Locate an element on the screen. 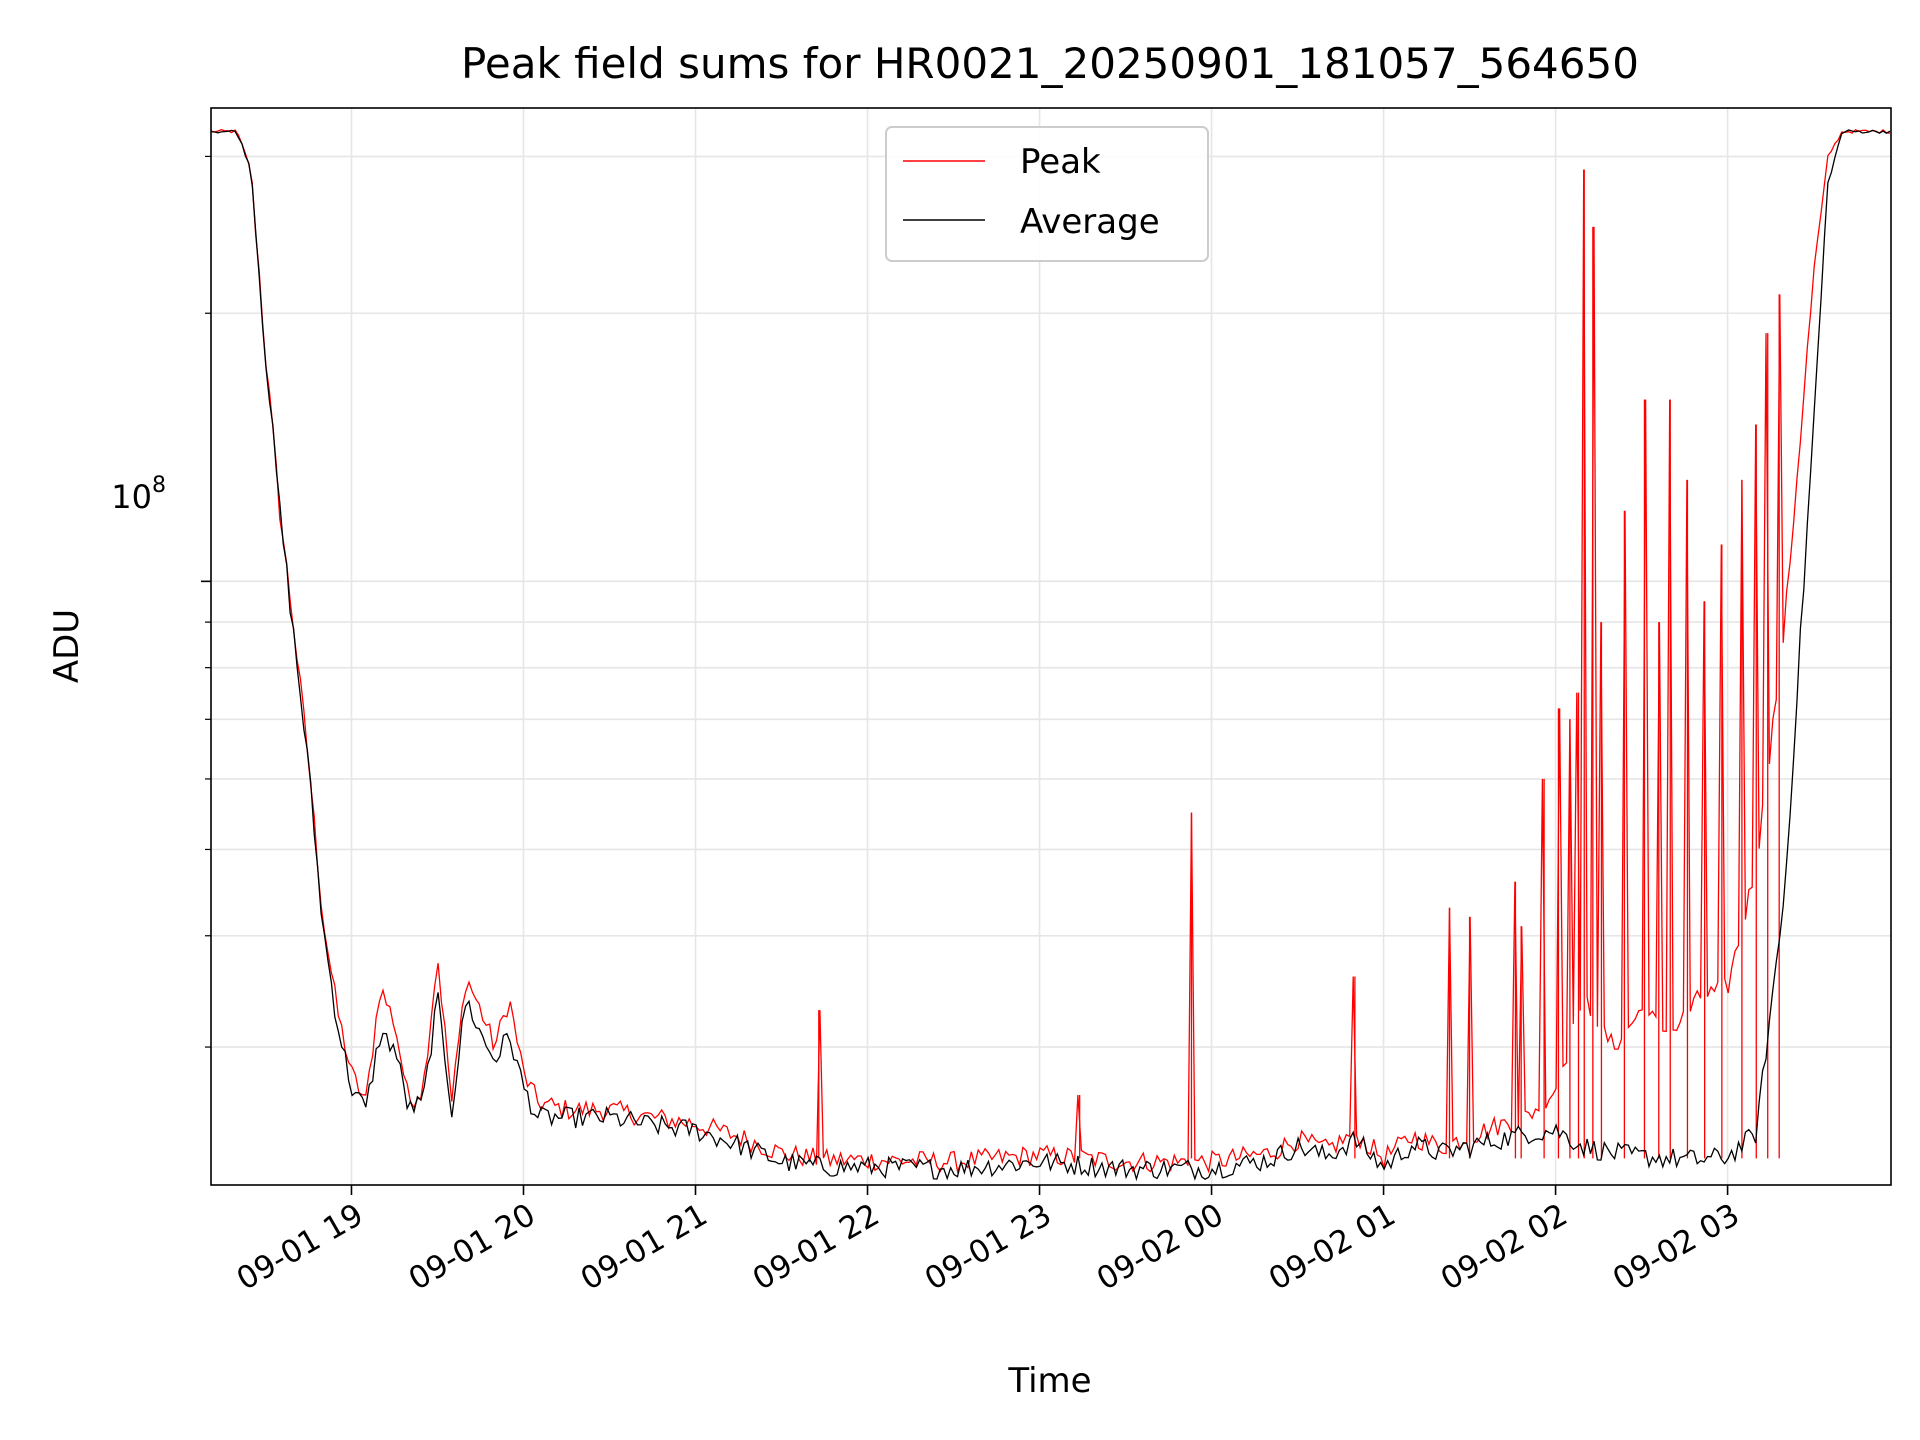 This screenshot has height=1440, width=1920. y-axis-label: ADU is located at coordinates (67, 646).